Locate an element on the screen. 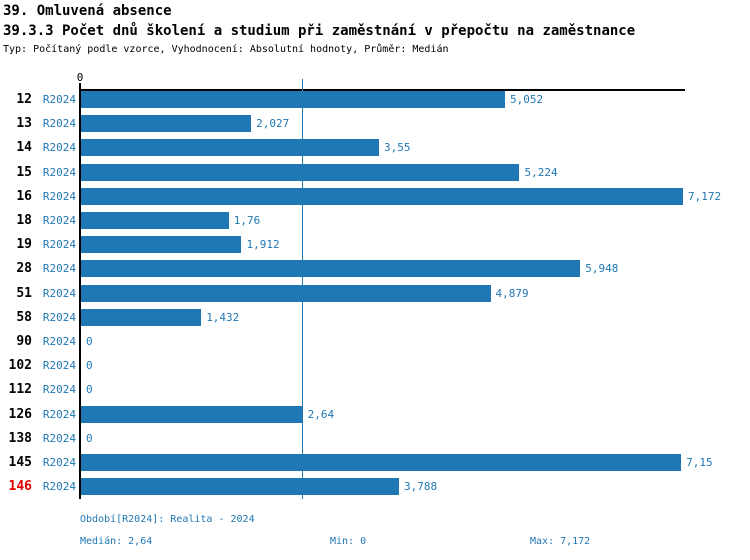 This screenshot has width=750, height=560. footer-median-label: Medián: 2,64 is located at coordinates (116, 541).